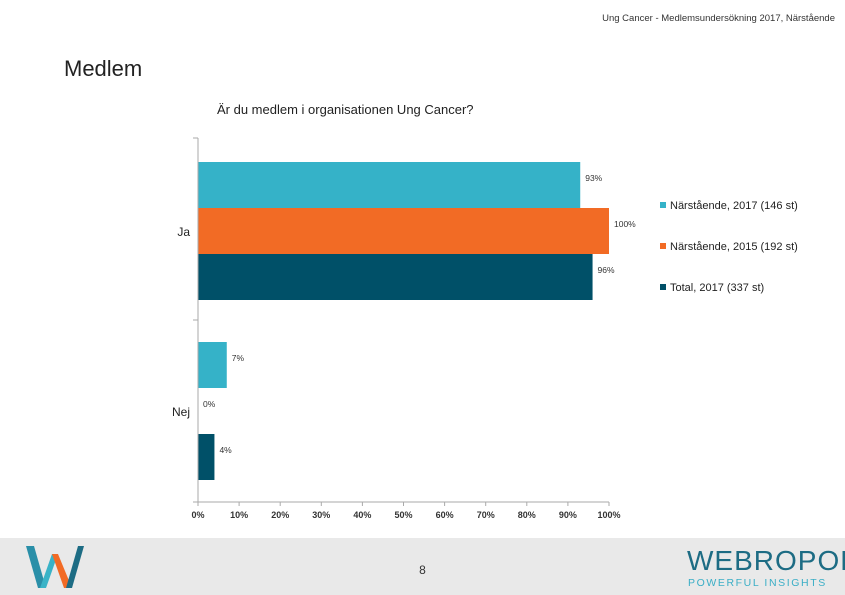 Image resolution: width=845 pixels, height=595 pixels. I want to click on webropol-logo: WEBROPOL POWERFUL INSIGHTS, so click(766, 568).